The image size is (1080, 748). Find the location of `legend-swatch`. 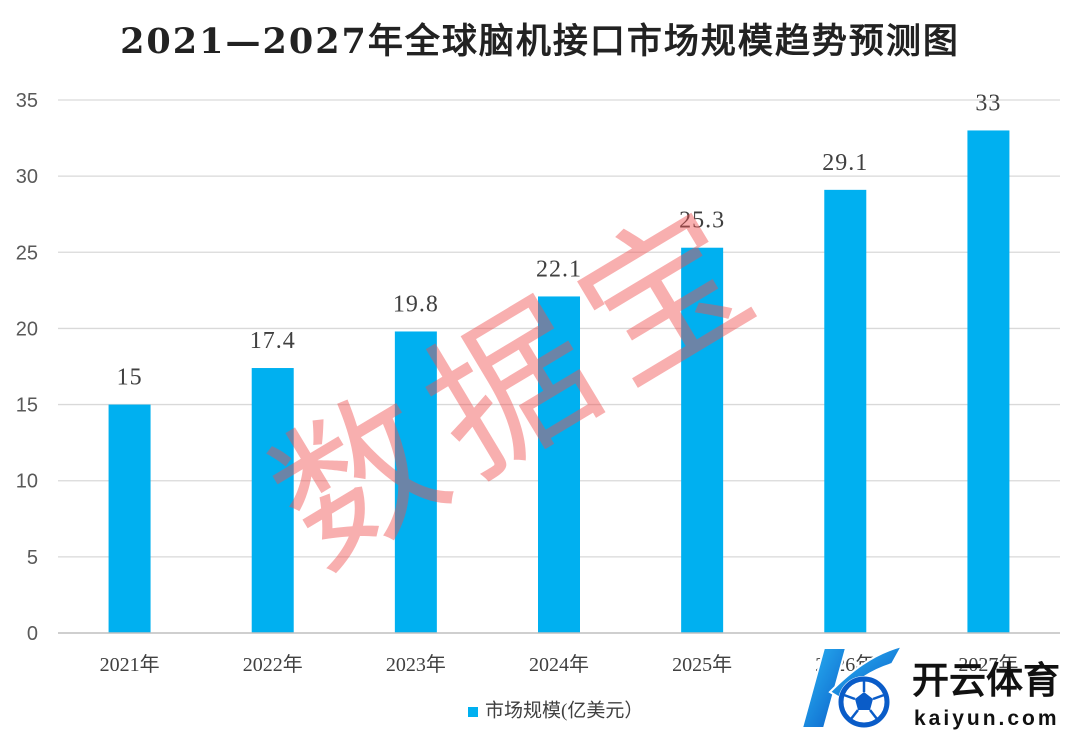

legend-swatch is located at coordinates (473, 711).